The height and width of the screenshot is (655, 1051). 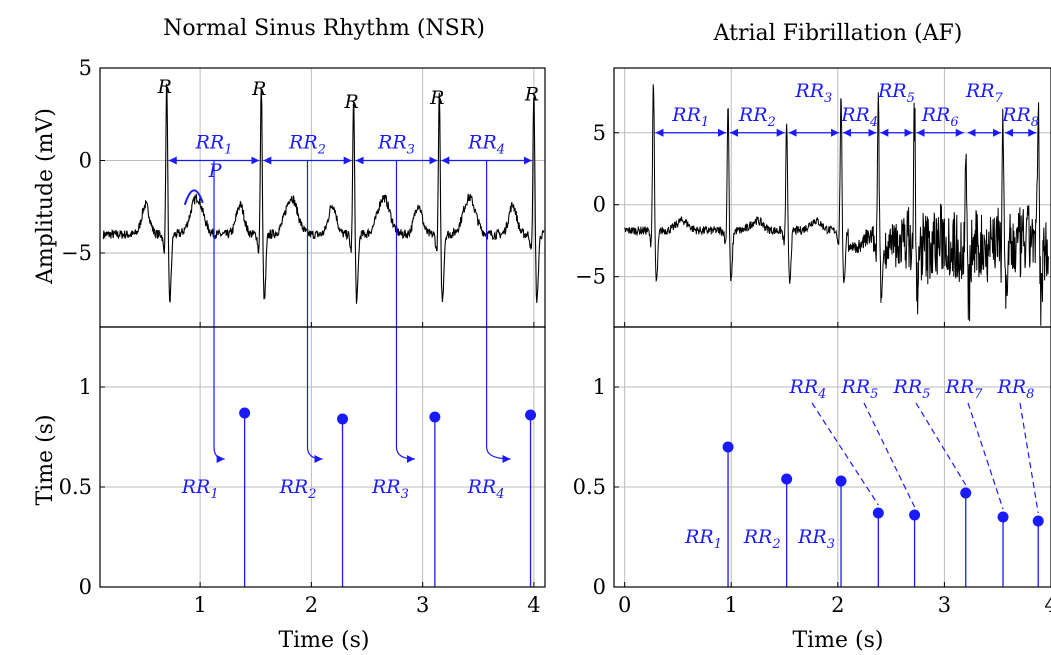 I want to click on af-ecg-ytick-label: 0, so click(x=599, y=205).